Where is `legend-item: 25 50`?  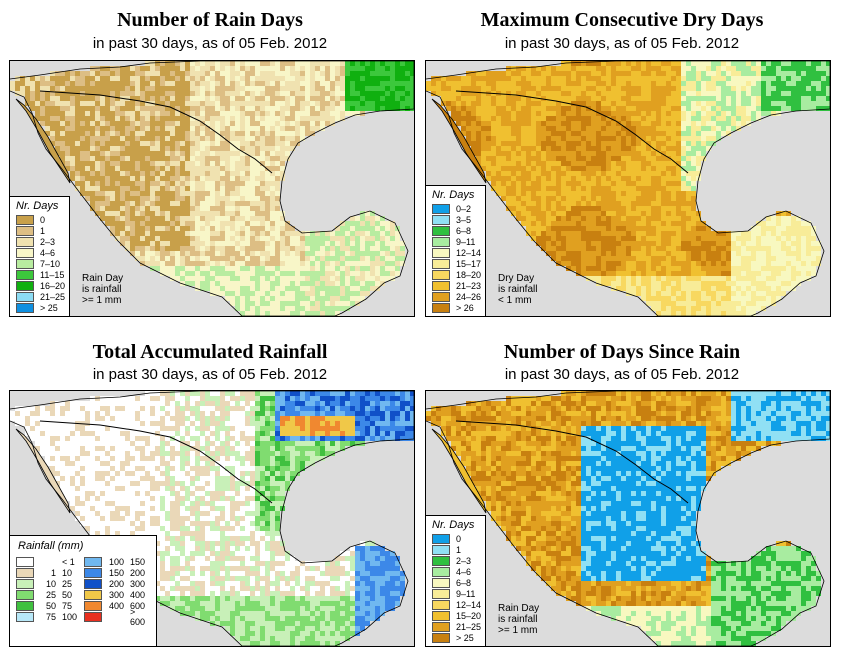
legend-item: 25 50 is located at coordinates (48, 594).